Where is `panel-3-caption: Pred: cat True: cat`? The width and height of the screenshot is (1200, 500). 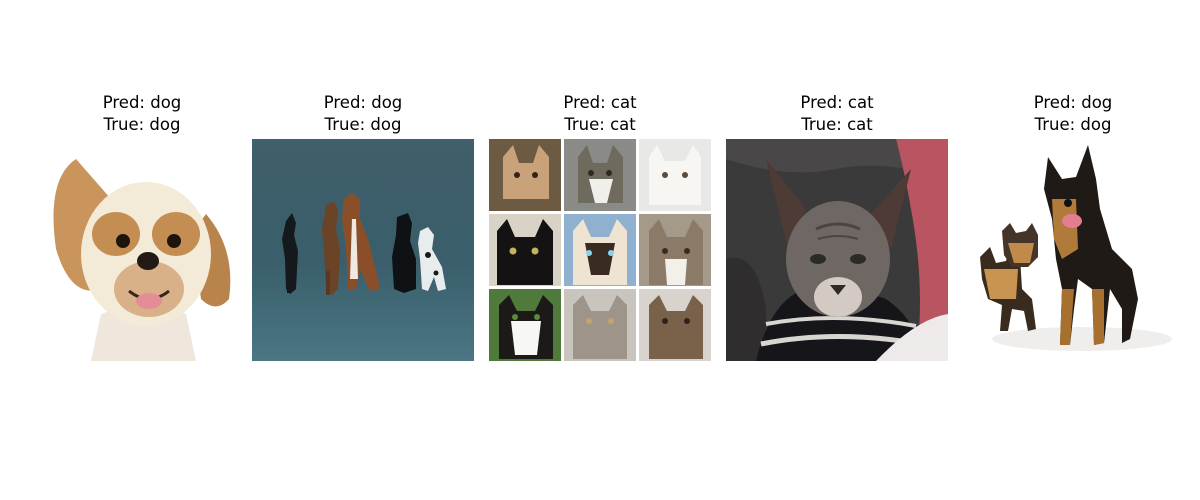 panel-3-caption: Pred: cat True: cat is located at coordinates (600, 114).